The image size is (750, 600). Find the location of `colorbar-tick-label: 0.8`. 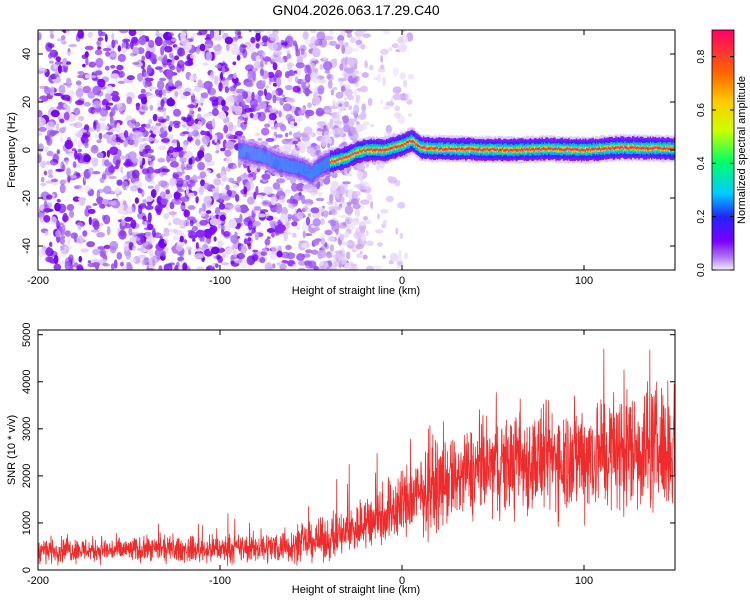

colorbar-tick-label: 0.8 is located at coordinates (701, 56).